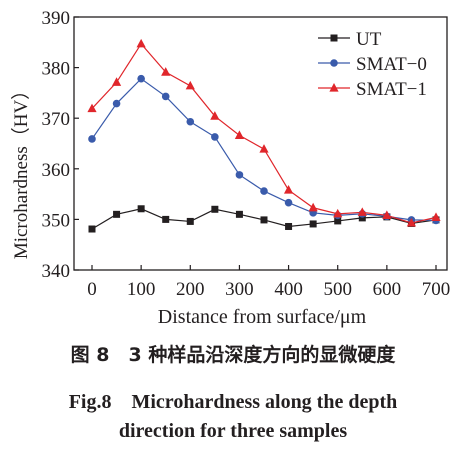  I want to click on y-tick-label: 390, so click(56, 18).